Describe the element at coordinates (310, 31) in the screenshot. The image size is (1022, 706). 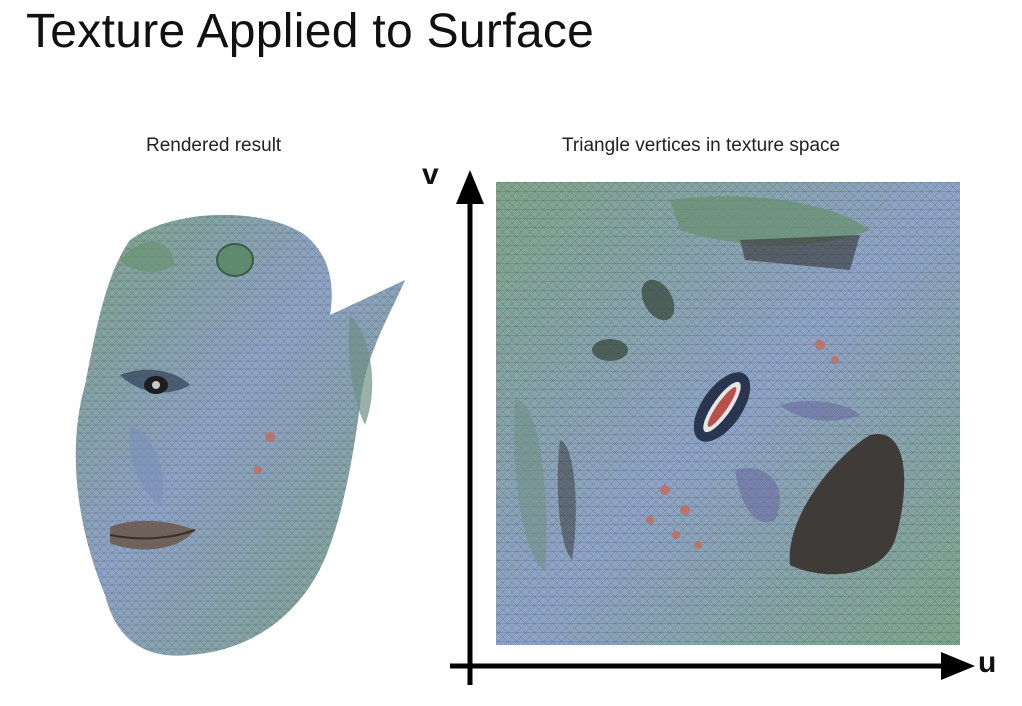
I see `slide-title: Texture Applied to Surface` at that location.